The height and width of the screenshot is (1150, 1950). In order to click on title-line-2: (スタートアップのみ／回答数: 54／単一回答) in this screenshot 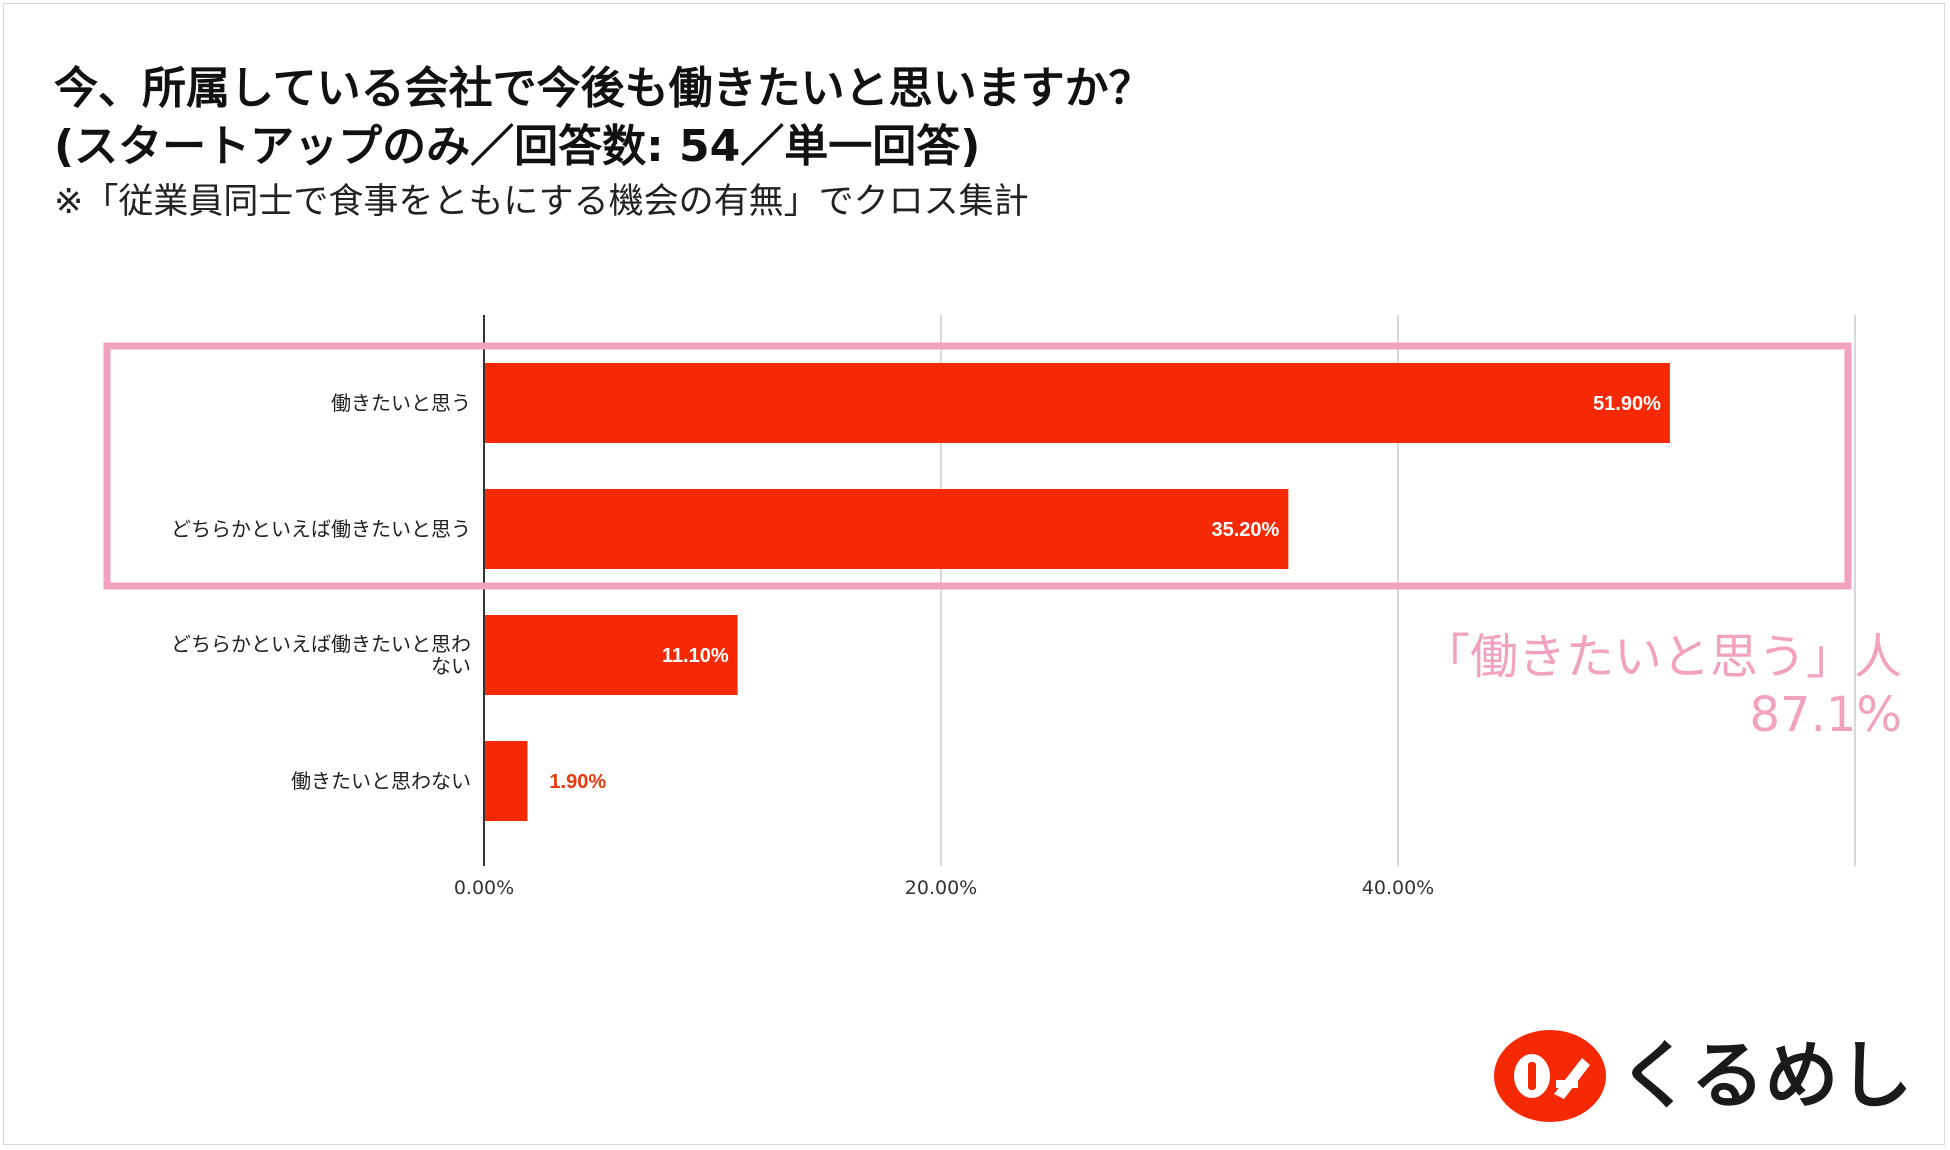, I will do `click(517, 146)`.